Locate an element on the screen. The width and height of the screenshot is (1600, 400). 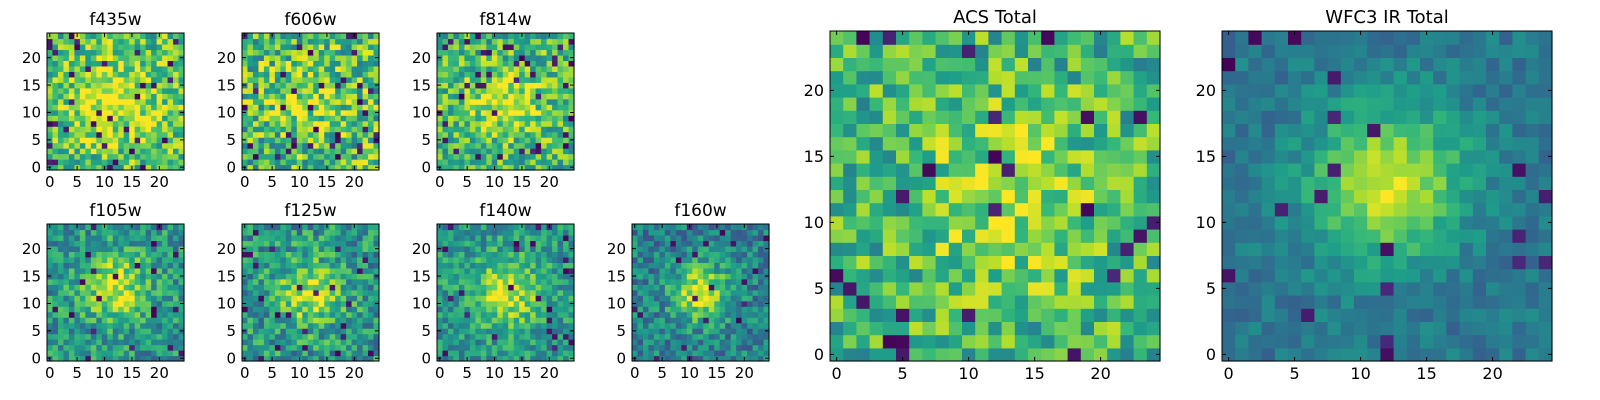
x-tick-label: 5 is located at coordinates (77, 182).